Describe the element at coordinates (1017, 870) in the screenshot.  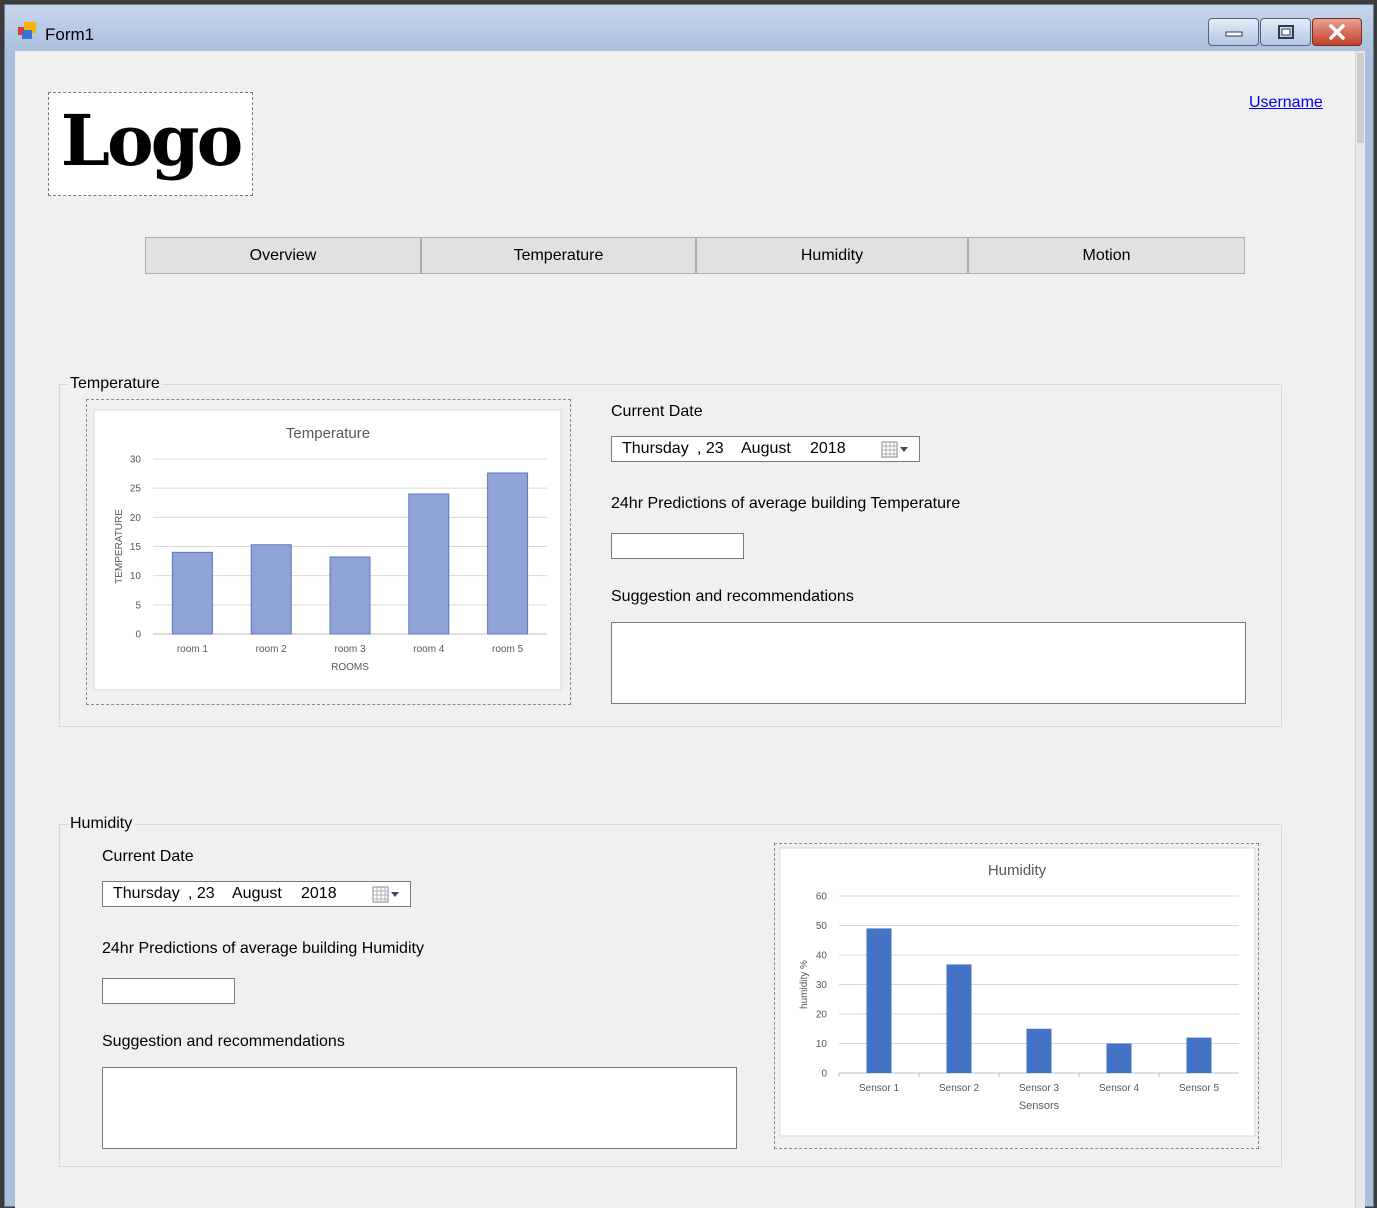
I see `chart-title: Humidity` at that location.